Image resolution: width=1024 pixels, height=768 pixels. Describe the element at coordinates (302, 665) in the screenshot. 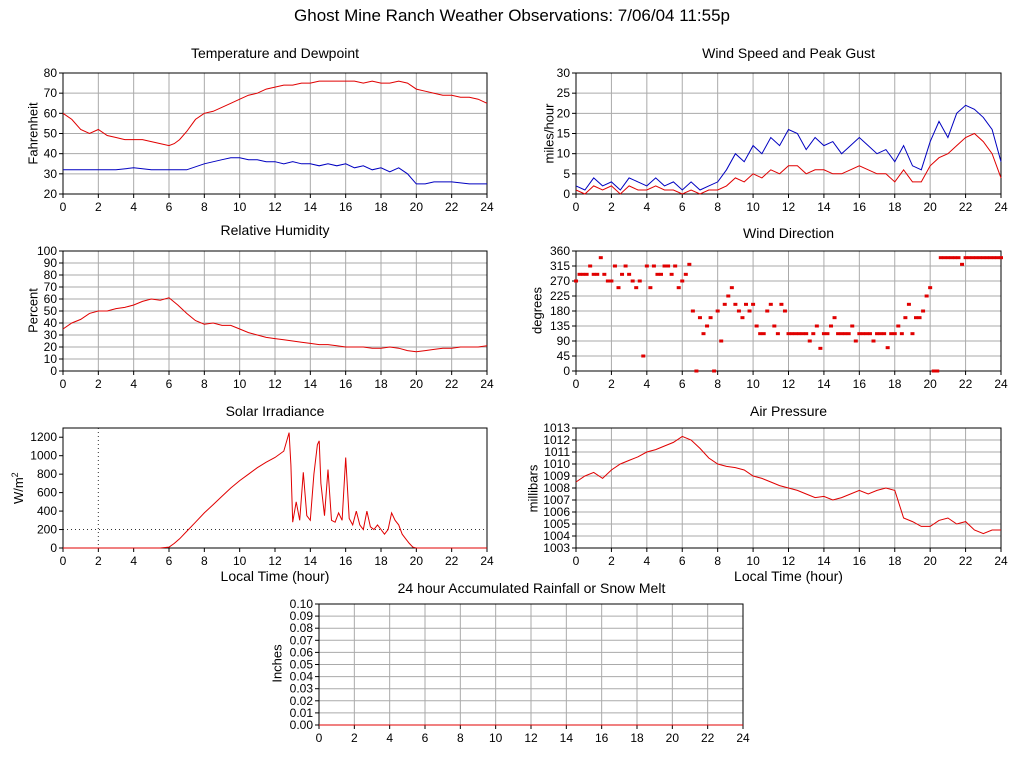

I see `y-tick-label: 0.05` at that location.